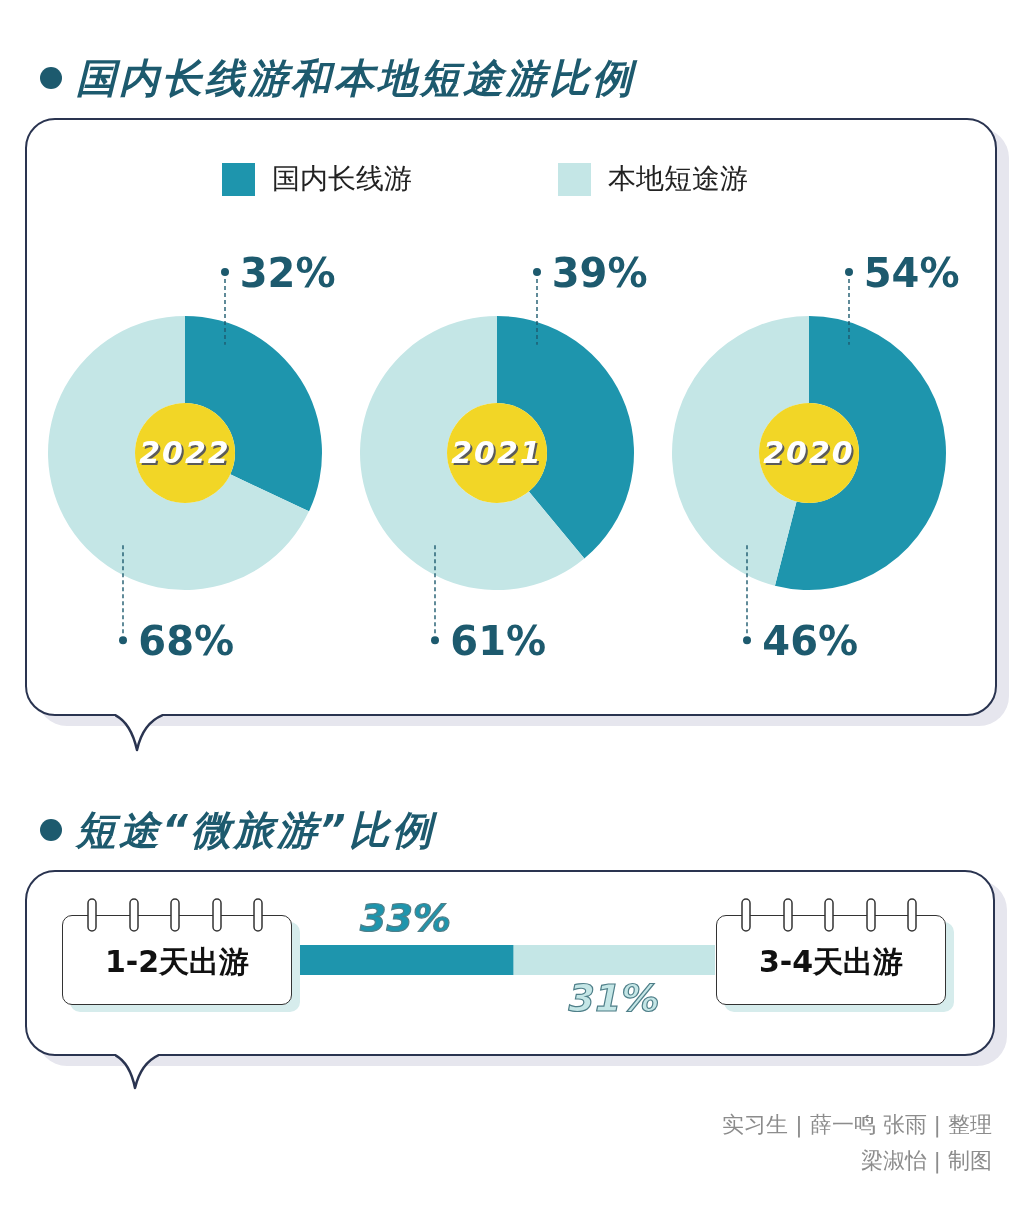  Describe the element at coordinates (186, 641) in the screenshot. I see `data-label: 68%` at that location.